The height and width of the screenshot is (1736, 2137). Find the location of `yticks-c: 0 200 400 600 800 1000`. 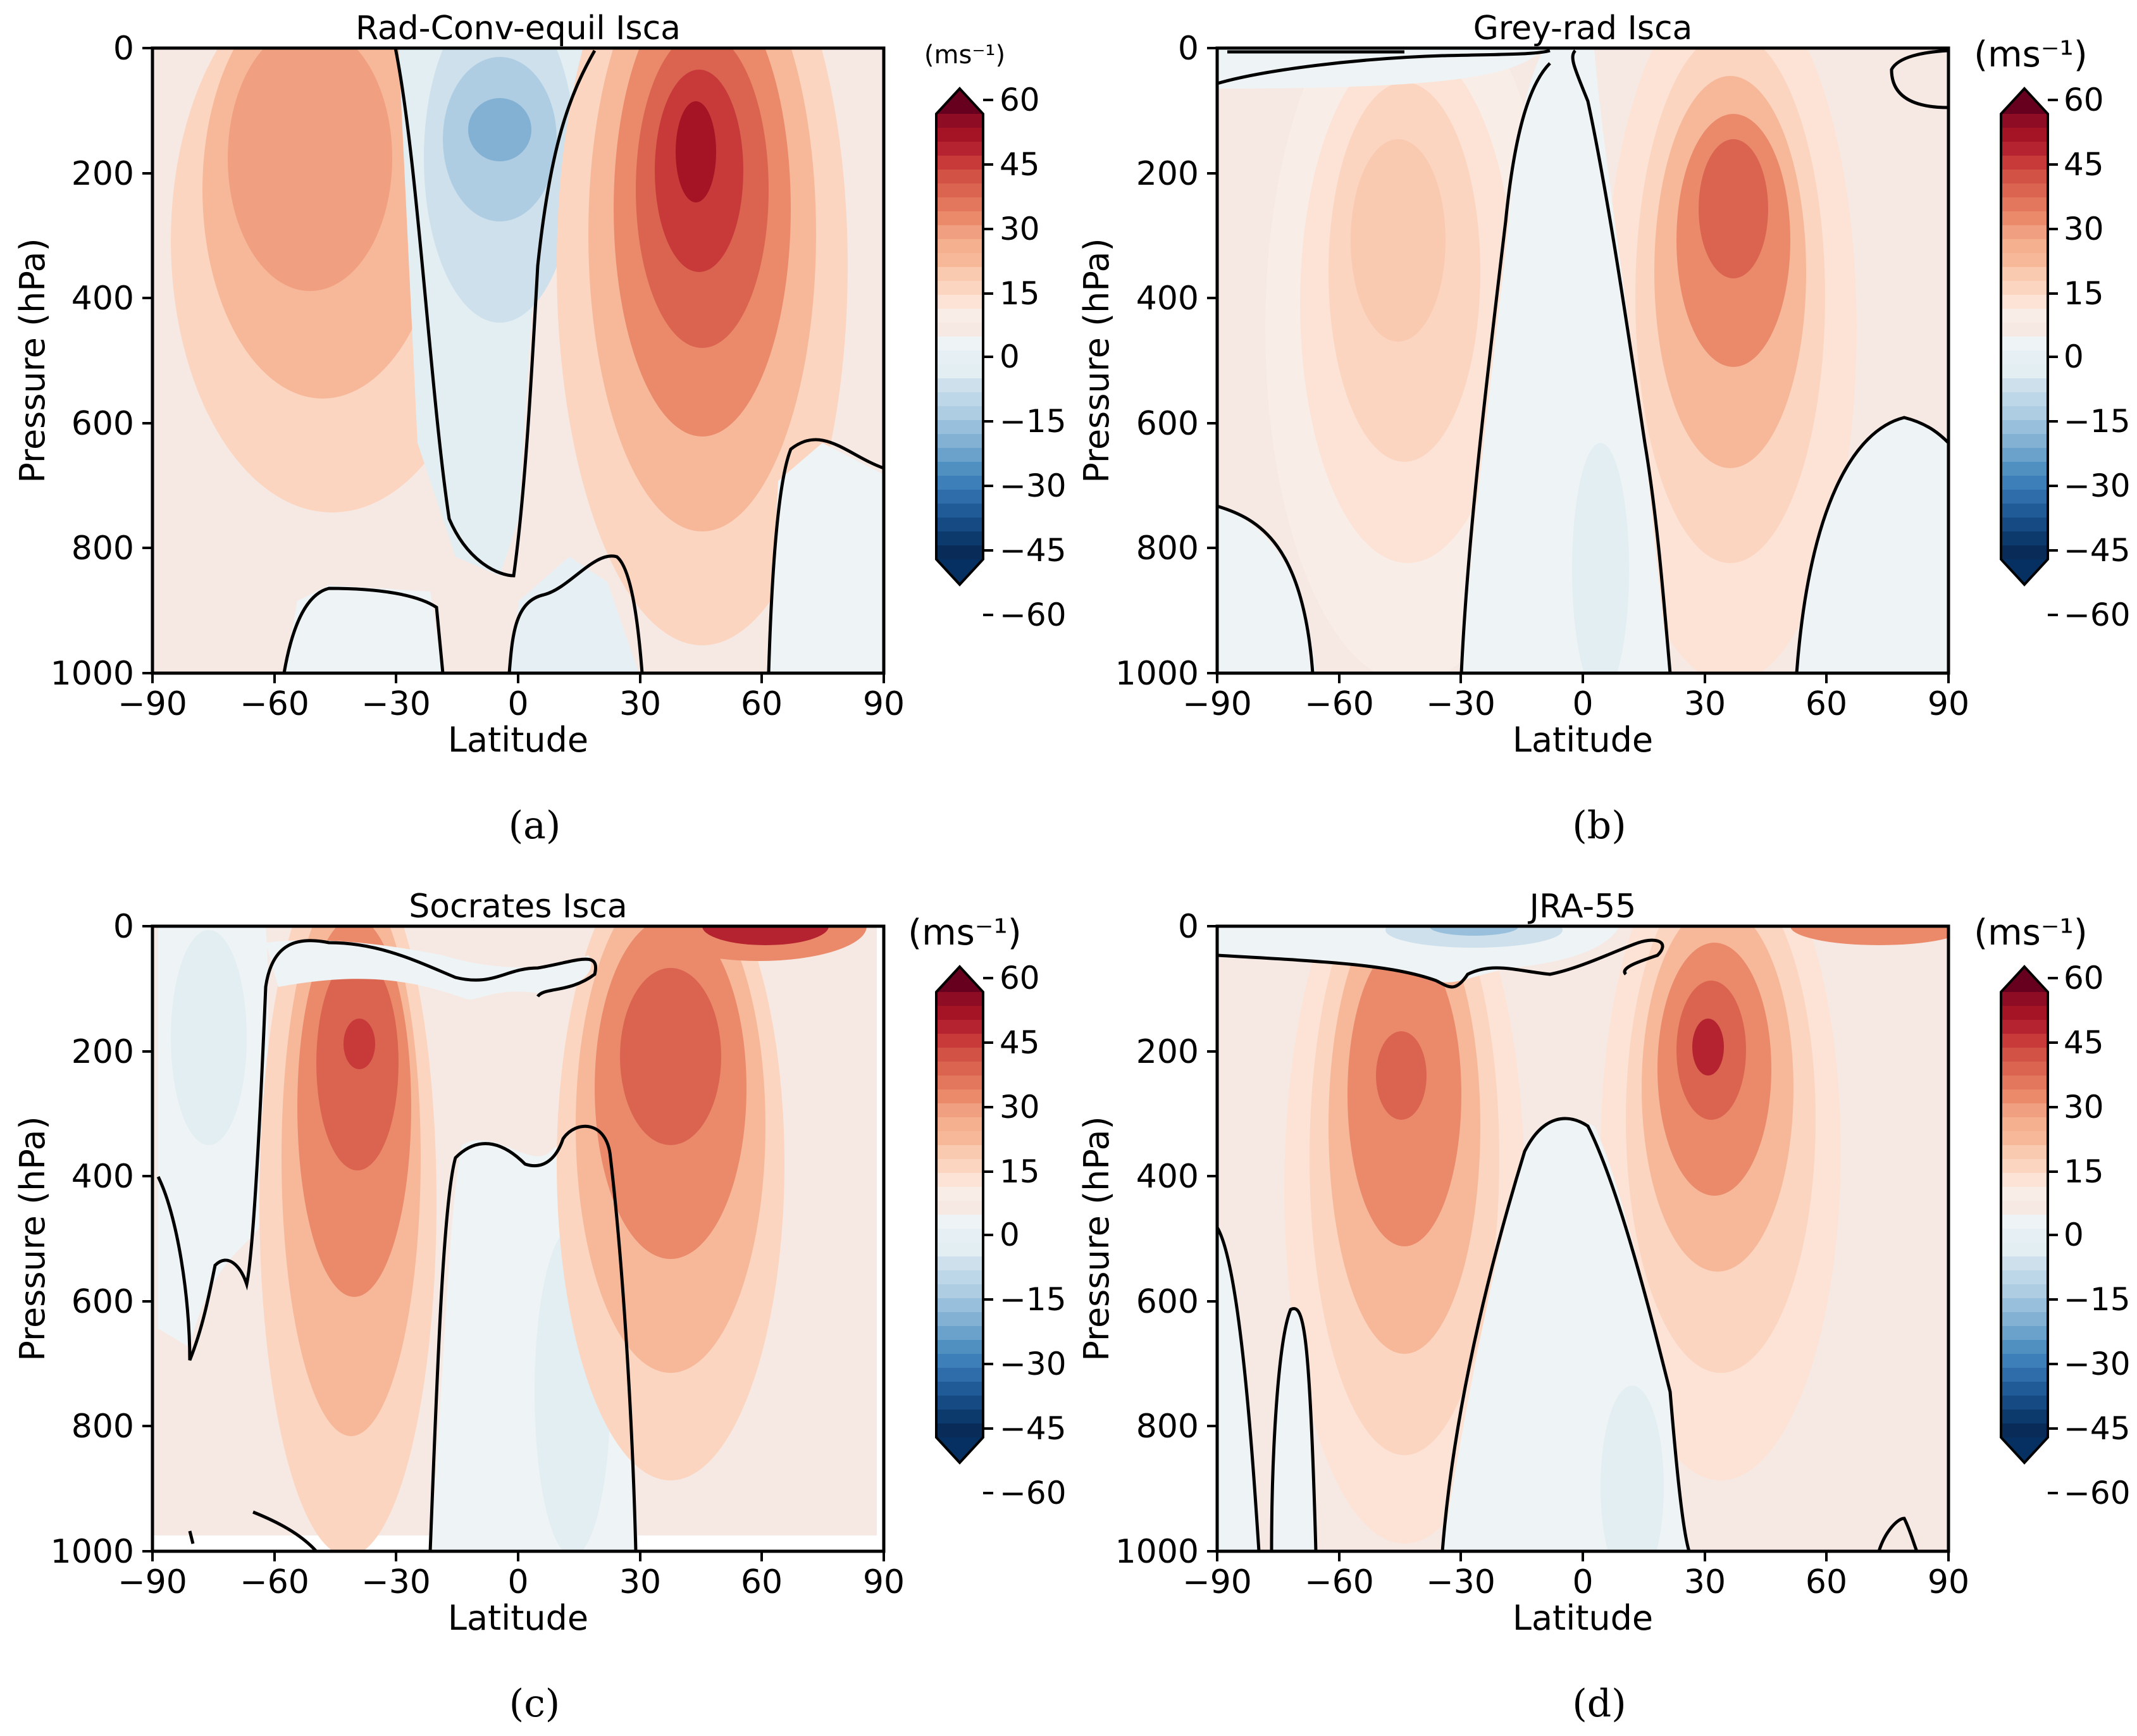

yticks-c: 0 200 400 600 800 1000 is located at coordinates (102, 1239).